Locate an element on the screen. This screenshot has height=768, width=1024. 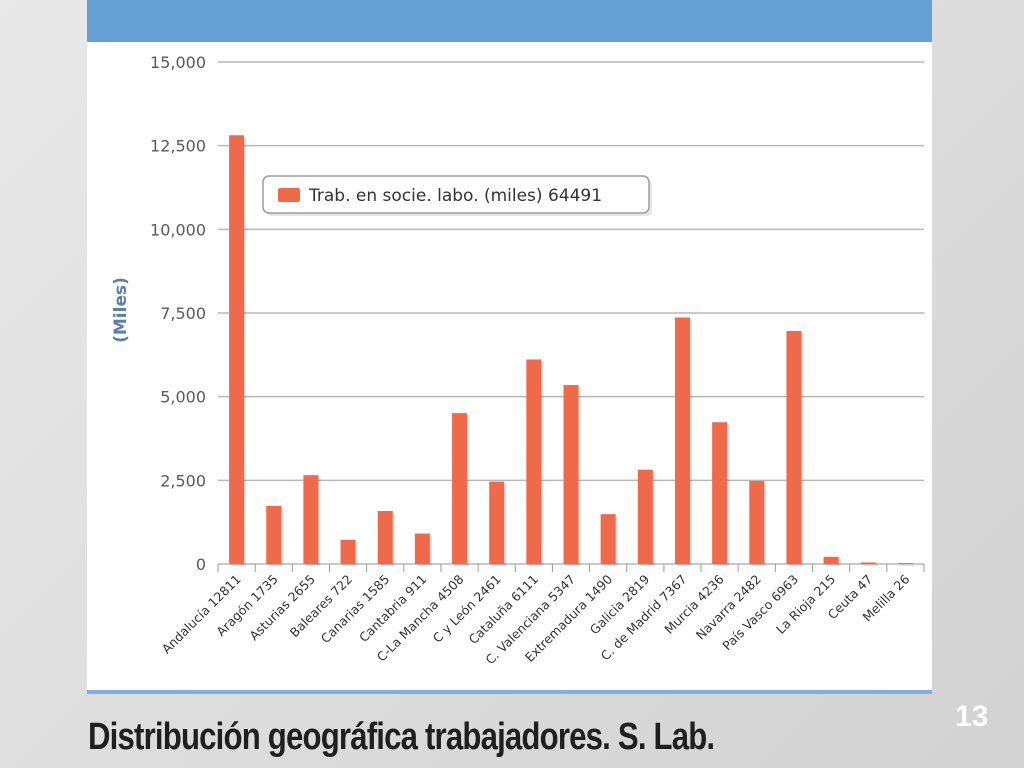
slide-number: 13 is located at coordinates (972, 716).